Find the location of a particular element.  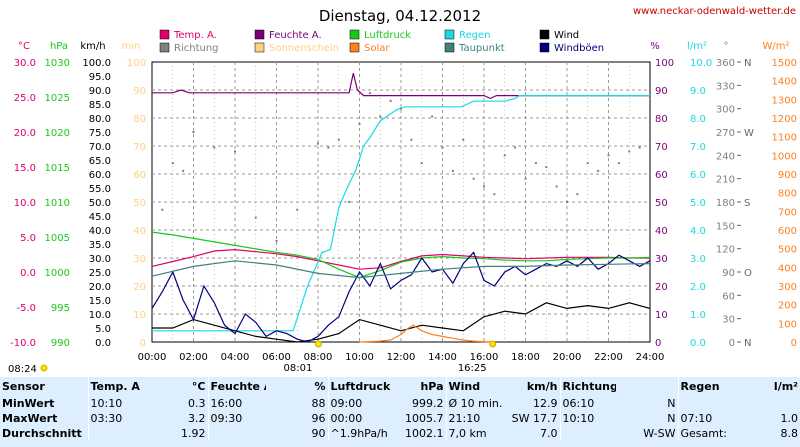

y-tick-label: 500 is located at coordinates (787, 250).